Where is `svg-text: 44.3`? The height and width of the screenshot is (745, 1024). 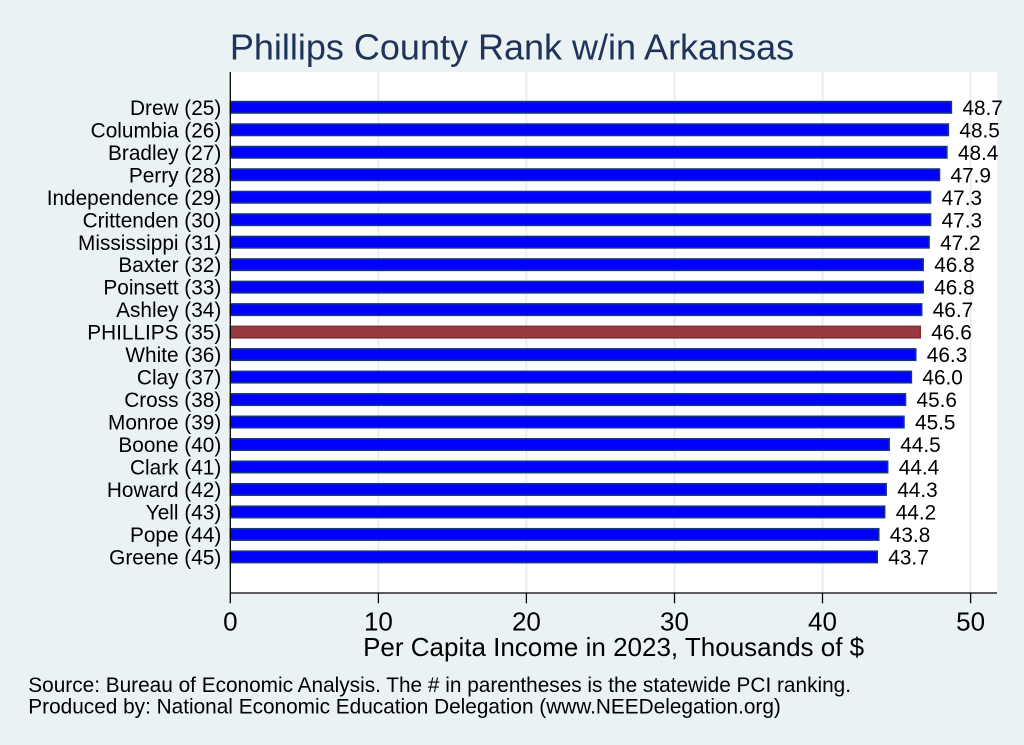 svg-text: 44.3 is located at coordinates (917, 490).